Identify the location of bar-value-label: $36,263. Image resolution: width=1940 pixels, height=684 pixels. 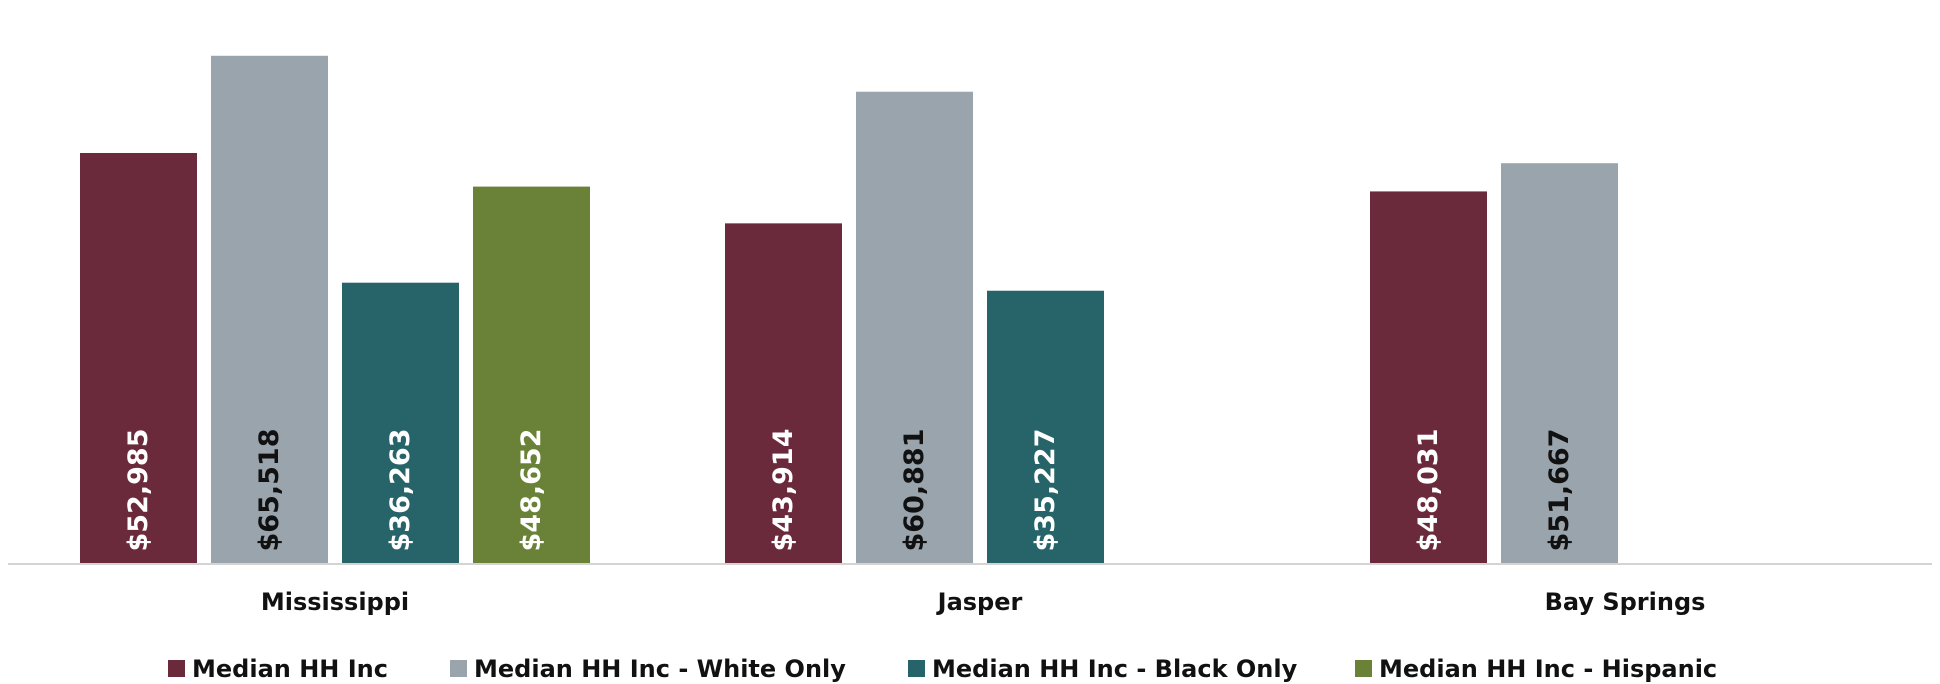
(400, 490).